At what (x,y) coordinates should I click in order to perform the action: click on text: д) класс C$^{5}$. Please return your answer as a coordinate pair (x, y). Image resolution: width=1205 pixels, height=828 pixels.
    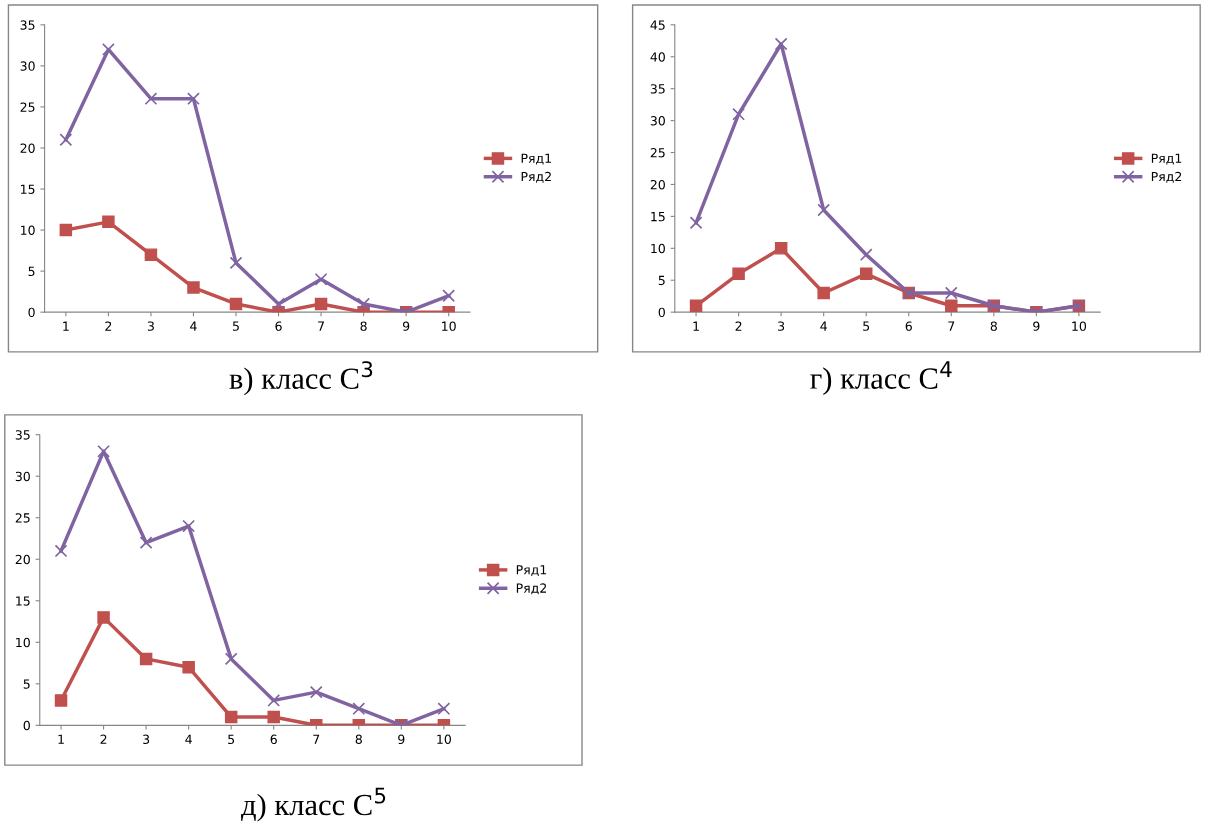
    Looking at the image, I should click on (313, 804).